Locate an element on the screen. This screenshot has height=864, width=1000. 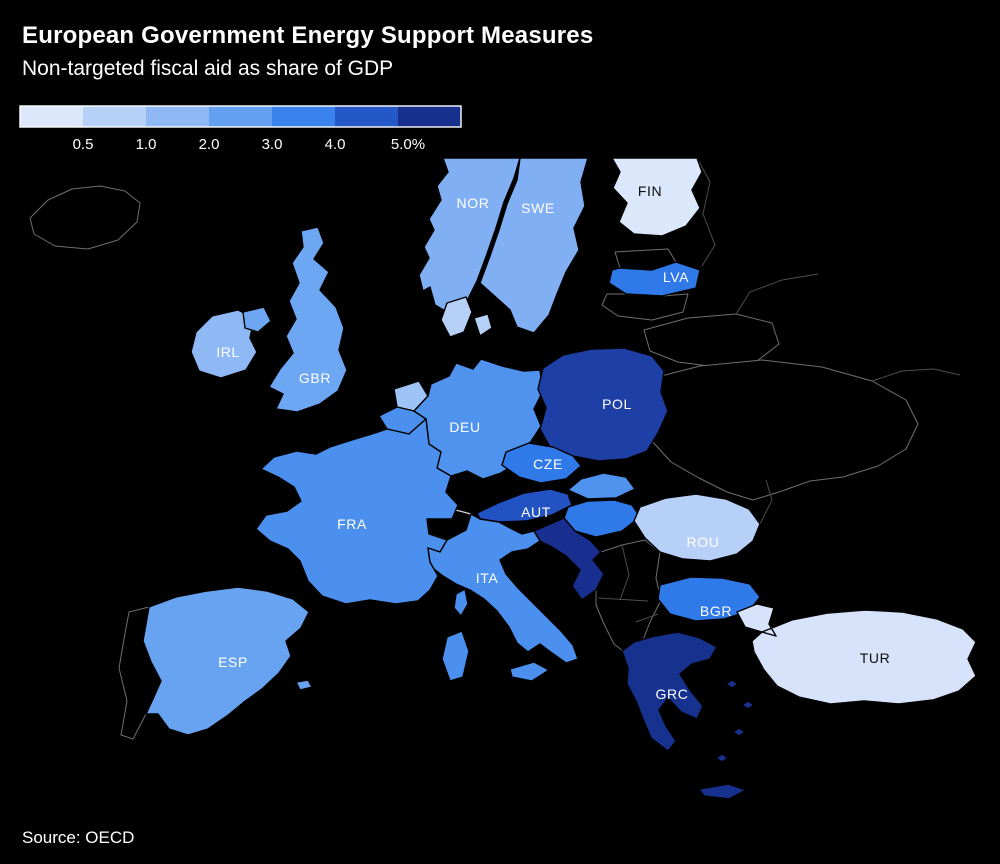
country-ireland is located at coordinates (224, 344).